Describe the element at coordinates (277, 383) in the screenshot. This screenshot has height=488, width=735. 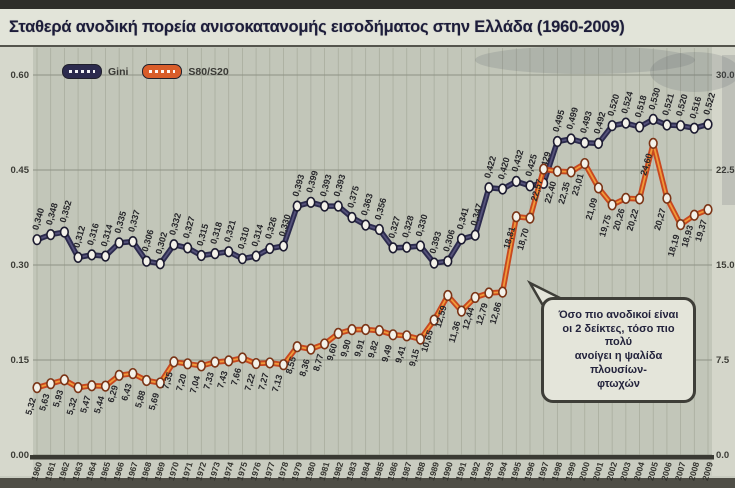
I see `data-label: 7,13` at that location.